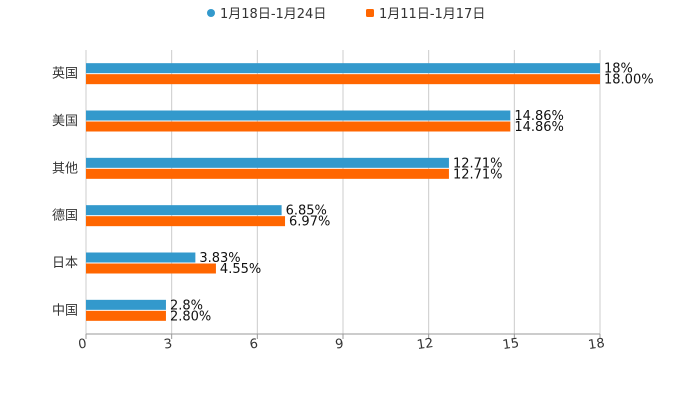 The width and height of the screenshot is (700, 400). I want to click on category-label: 中国, so click(65, 310).